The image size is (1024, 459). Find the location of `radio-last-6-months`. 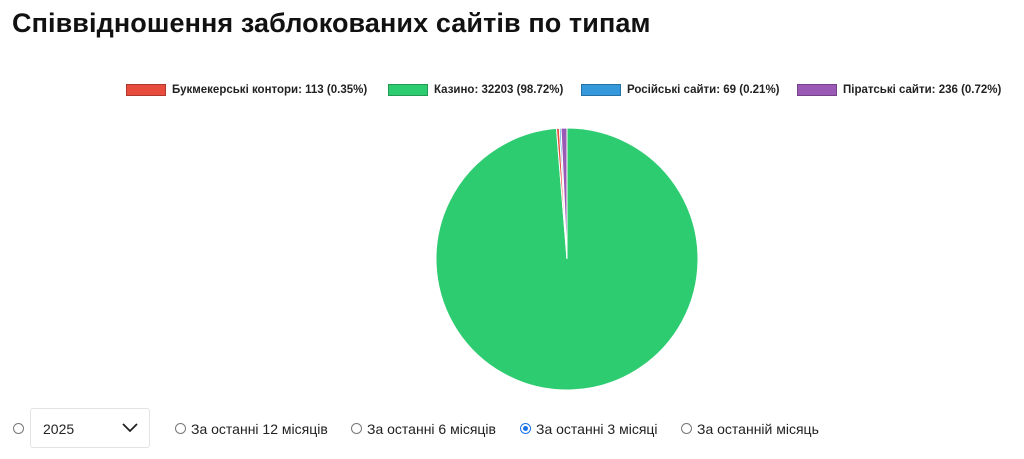

radio-last-6-months is located at coordinates (356, 428).